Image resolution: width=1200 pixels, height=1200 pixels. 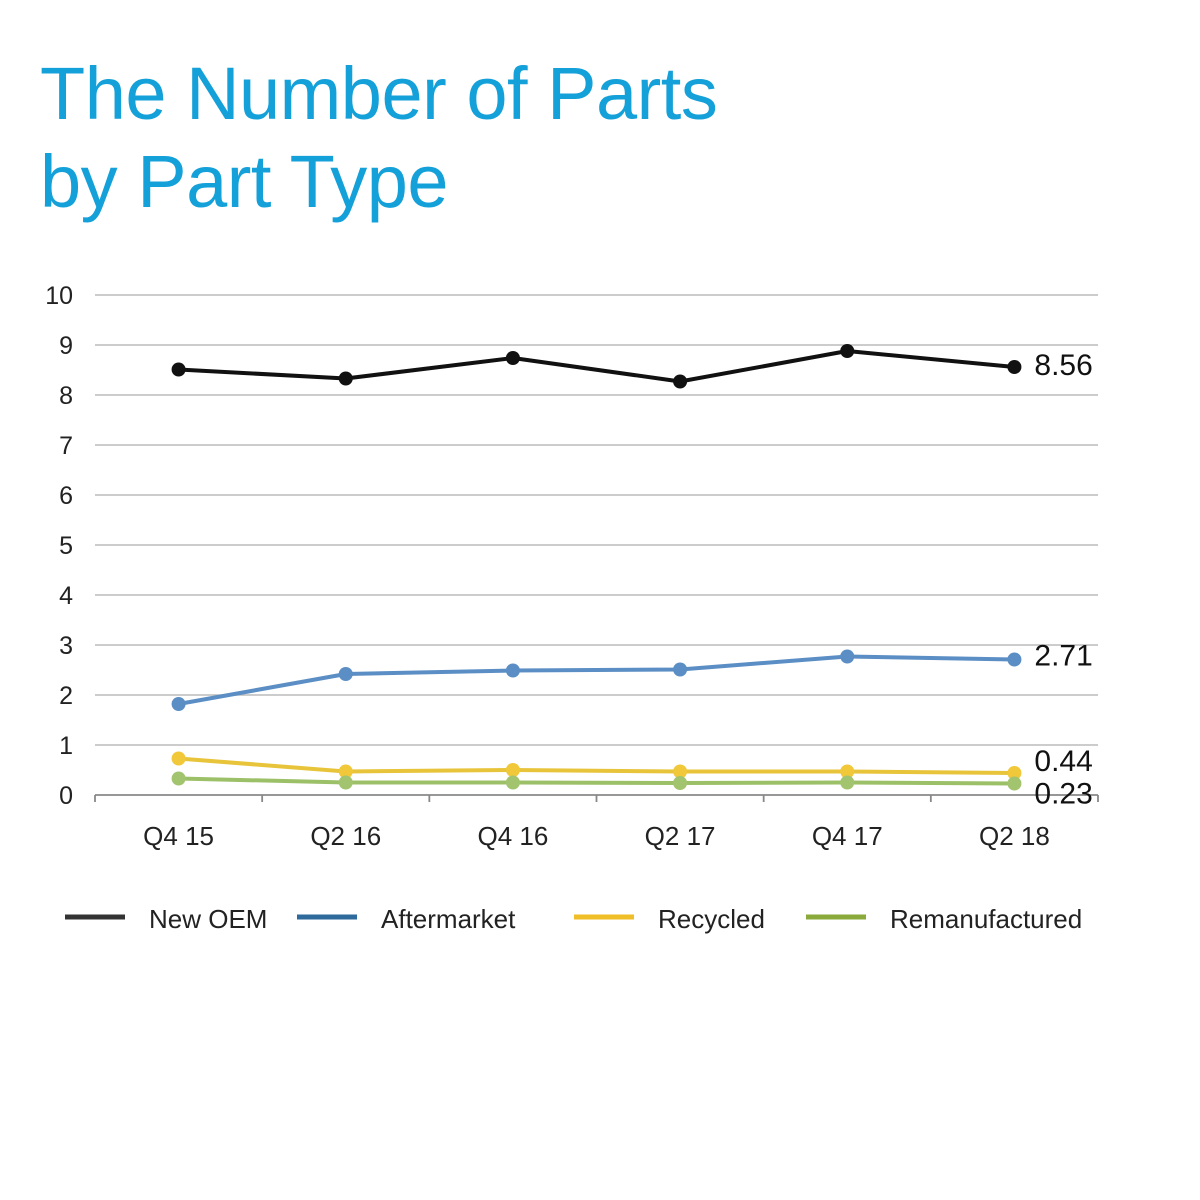 I want to click on y-tick-label: 0, so click(x=66, y=796).